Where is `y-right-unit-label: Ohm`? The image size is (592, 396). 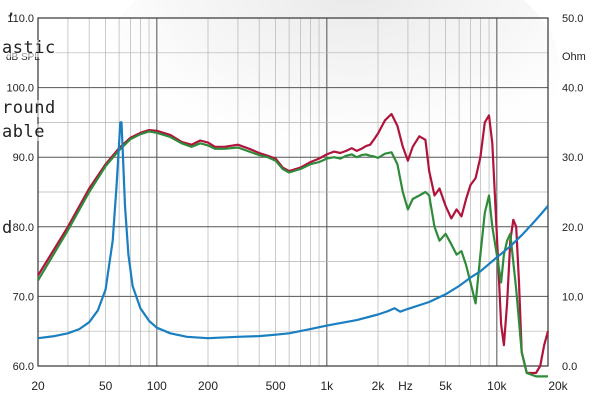 y-right-unit-label: Ohm is located at coordinates (574, 57).